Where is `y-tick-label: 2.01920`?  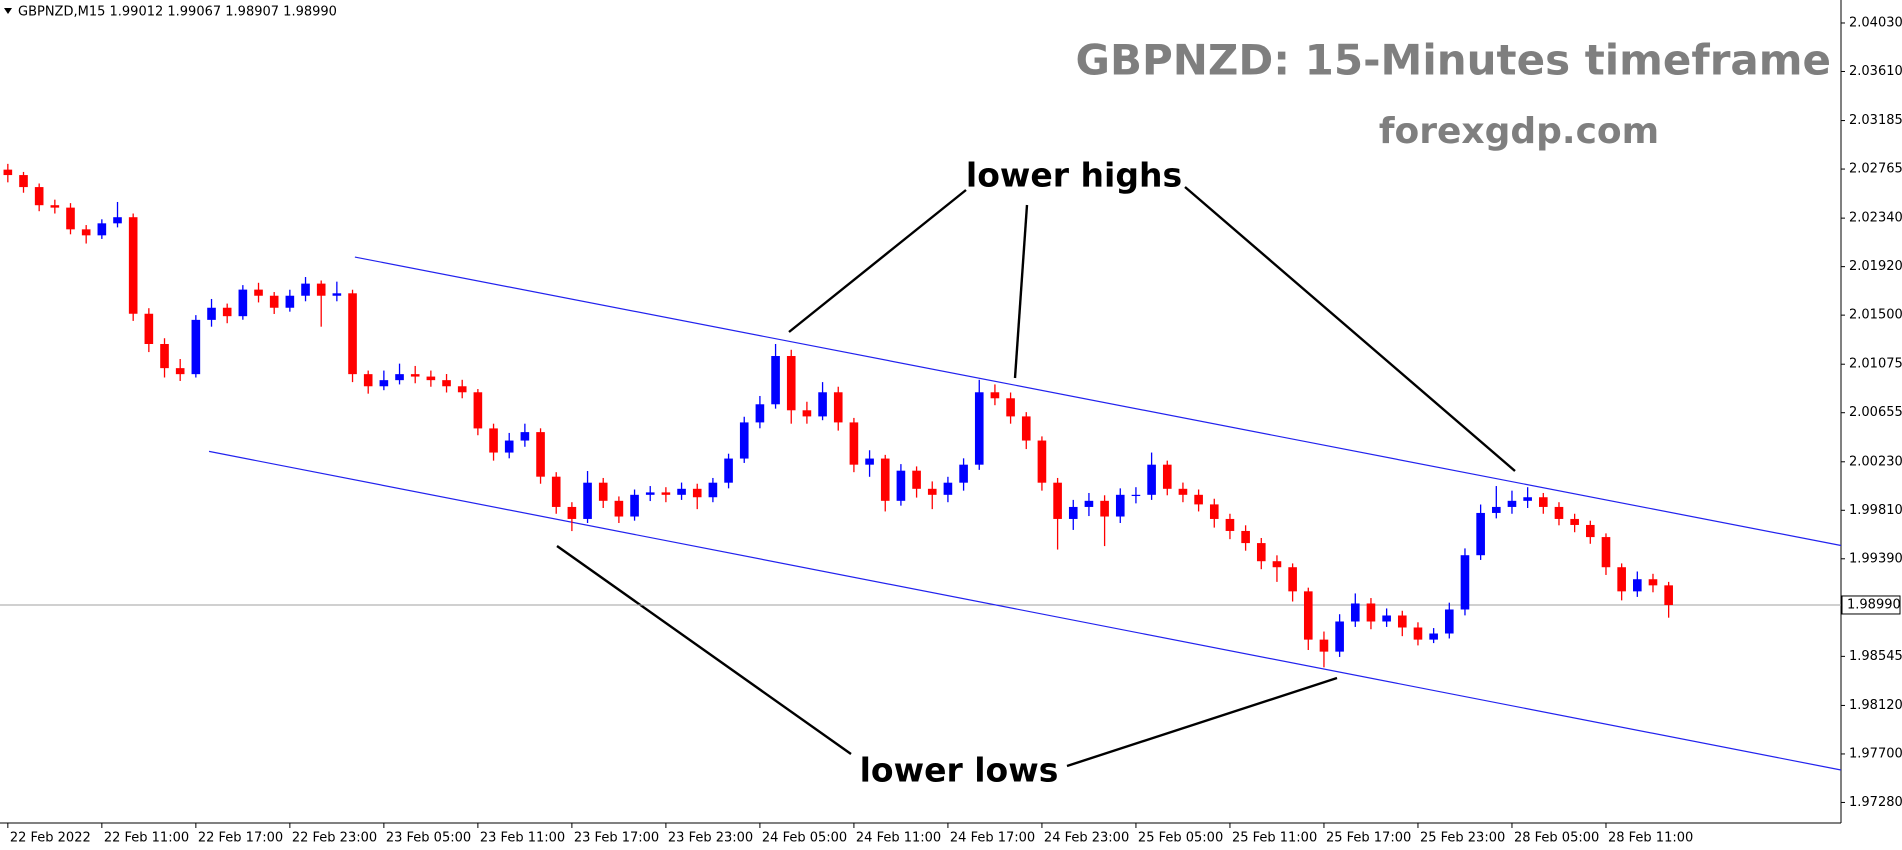
y-tick-label: 2.01920 is located at coordinates (1875, 266).